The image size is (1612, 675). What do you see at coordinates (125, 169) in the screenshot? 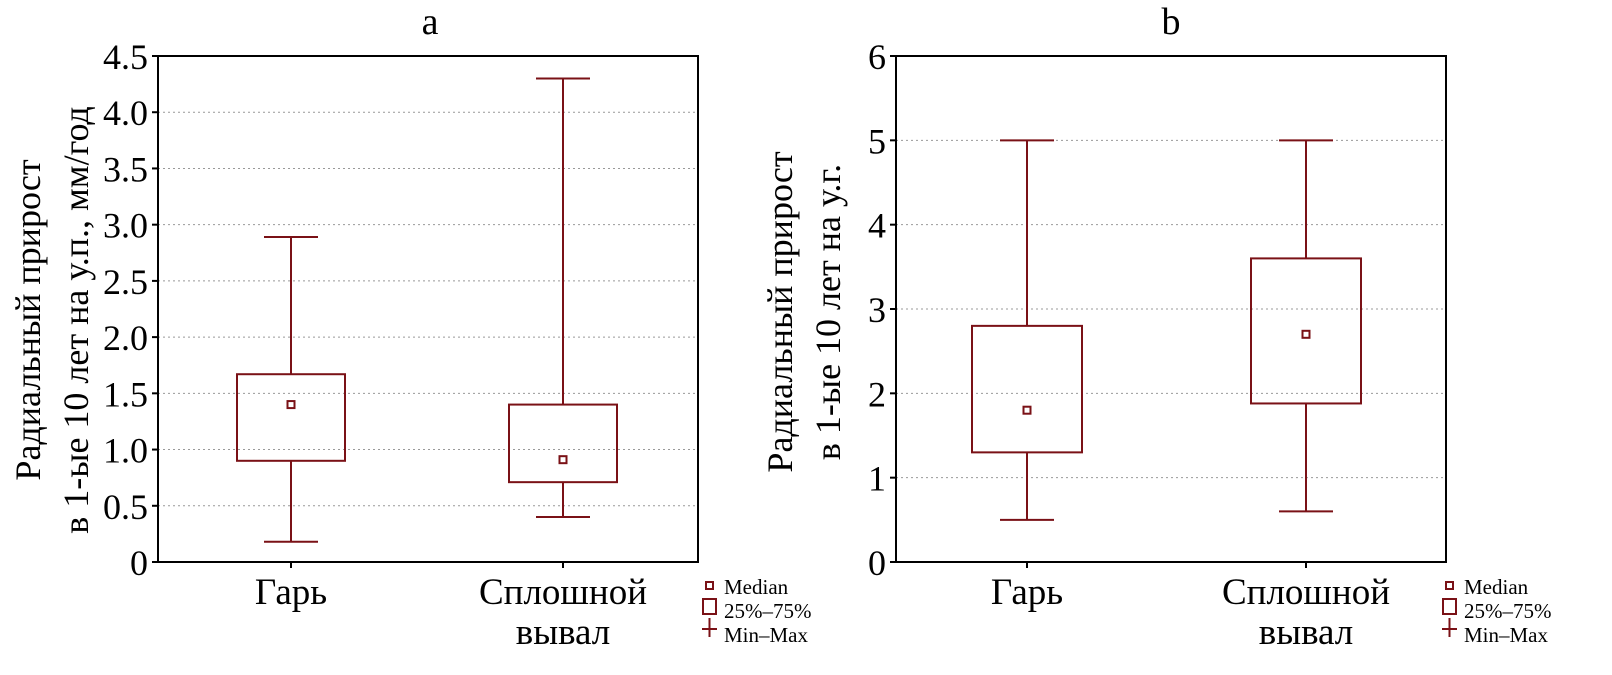
I see `y-tick-label: 3.5` at bounding box center [125, 169].